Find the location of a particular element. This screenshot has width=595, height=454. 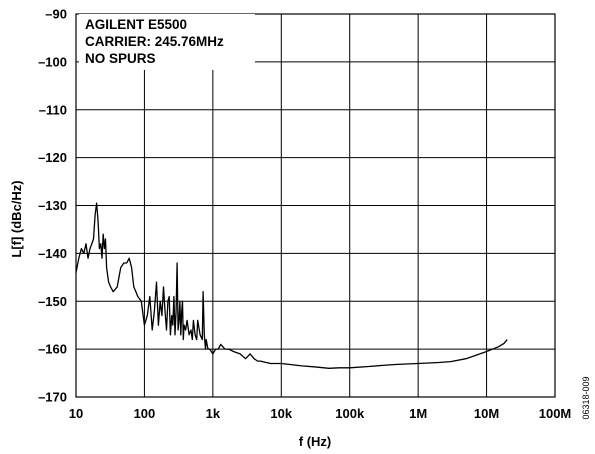

x-tick-labels: 10 100 1k 10k 100k 1M 10M 100M is located at coordinates (320, 413).